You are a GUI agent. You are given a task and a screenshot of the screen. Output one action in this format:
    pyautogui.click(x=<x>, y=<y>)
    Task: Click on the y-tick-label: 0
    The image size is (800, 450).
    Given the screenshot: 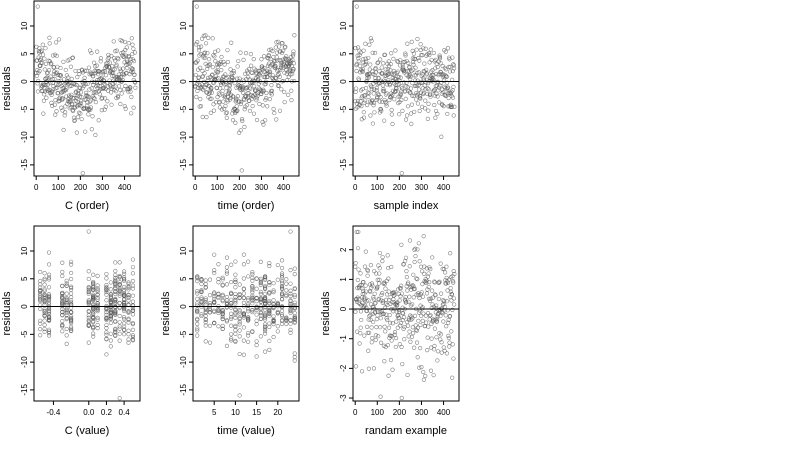 What is the action you would take?
    pyautogui.click(x=183, y=306)
    